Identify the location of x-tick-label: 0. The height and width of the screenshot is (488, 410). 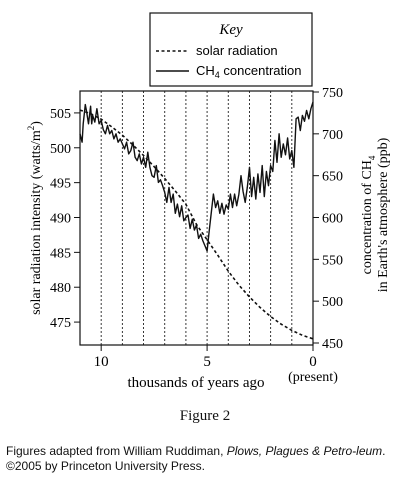
(313, 362).